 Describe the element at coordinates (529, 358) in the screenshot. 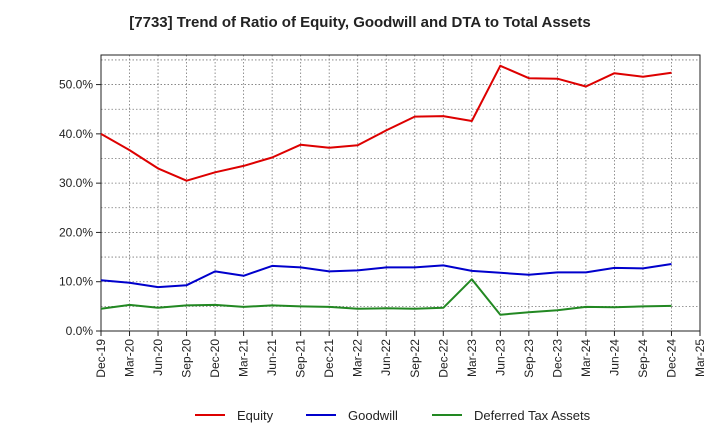

I see `x-tick-label: Sep-23` at that location.